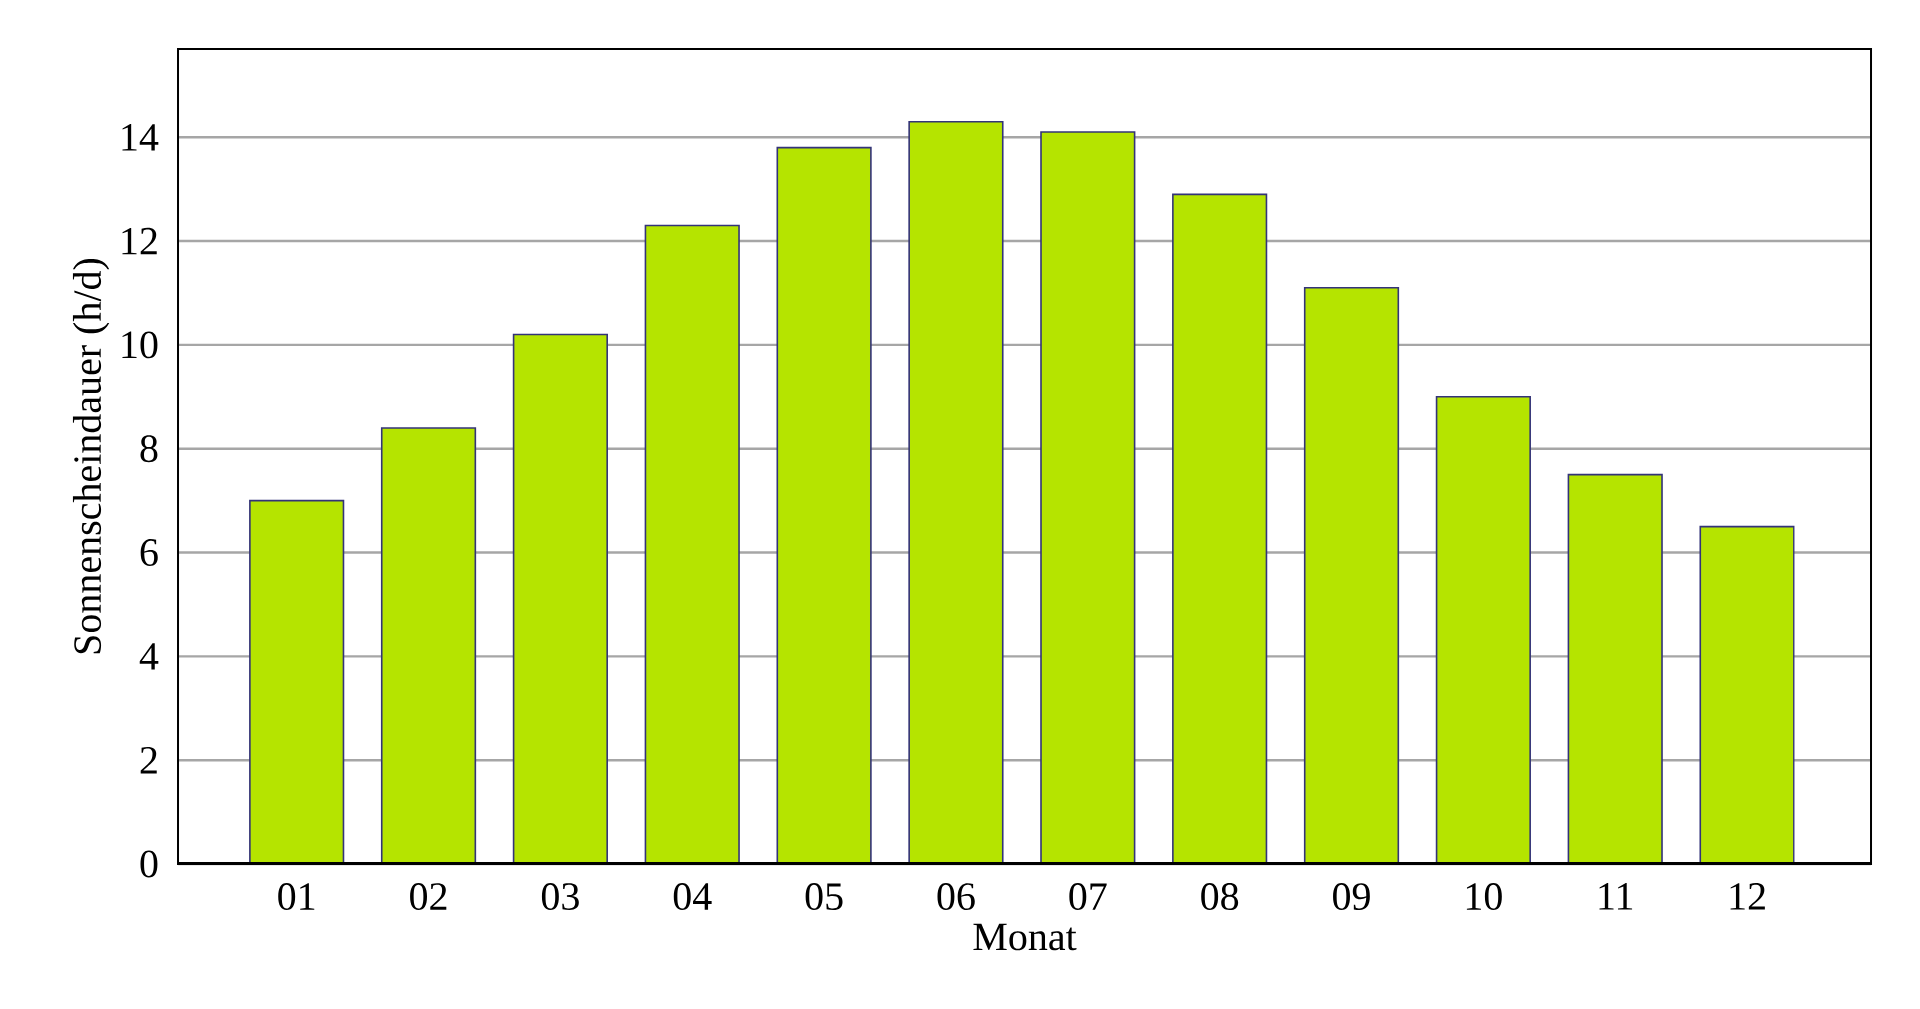 This screenshot has width=1920, height=1009. Describe the element at coordinates (1484, 897) in the screenshot. I see `x-tick-label: 10` at that location.